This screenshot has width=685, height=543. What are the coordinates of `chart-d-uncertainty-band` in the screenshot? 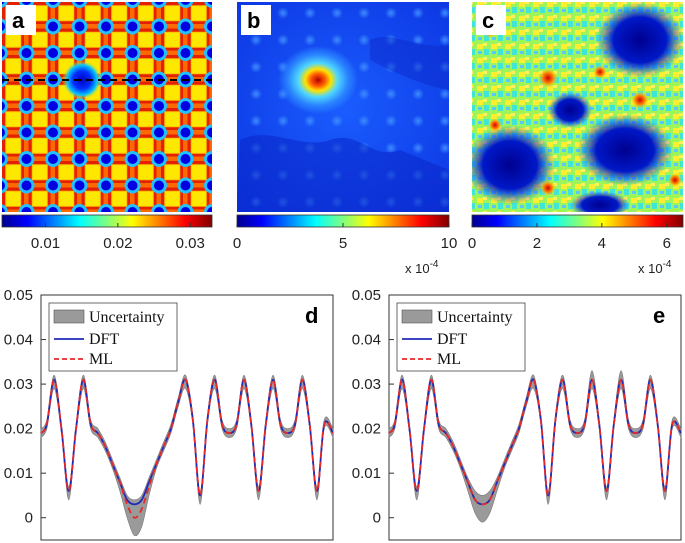 It's located at (187, 455).